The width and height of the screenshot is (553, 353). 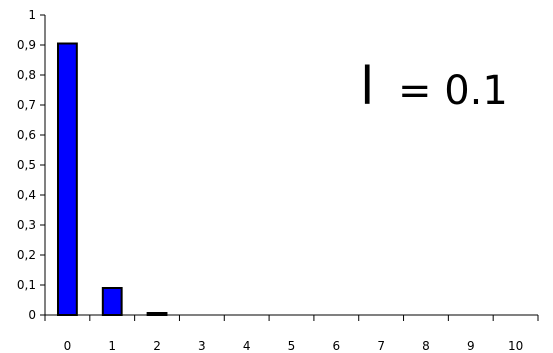 What do you see at coordinates (26, 255) in the screenshot?
I see `y-tick-label: 0,2` at bounding box center [26, 255].